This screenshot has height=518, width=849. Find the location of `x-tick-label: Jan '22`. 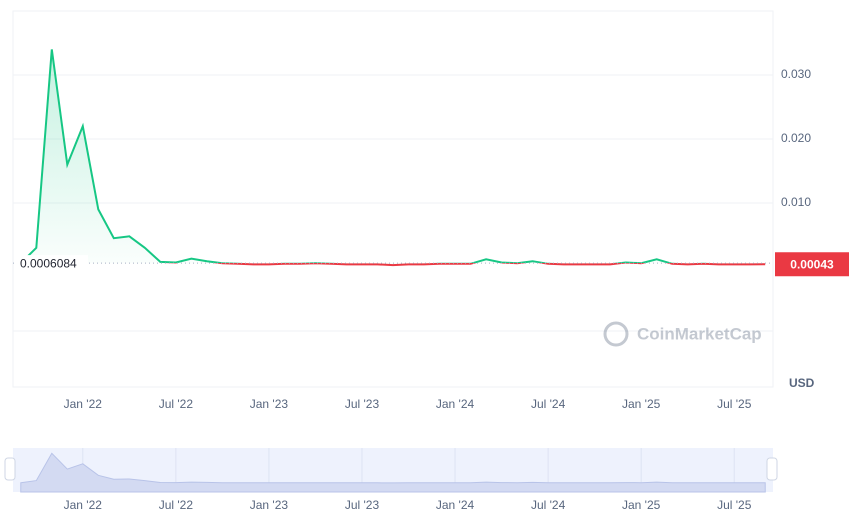

x-tick-label: Jan '22 is located at coordinates (83, 404).